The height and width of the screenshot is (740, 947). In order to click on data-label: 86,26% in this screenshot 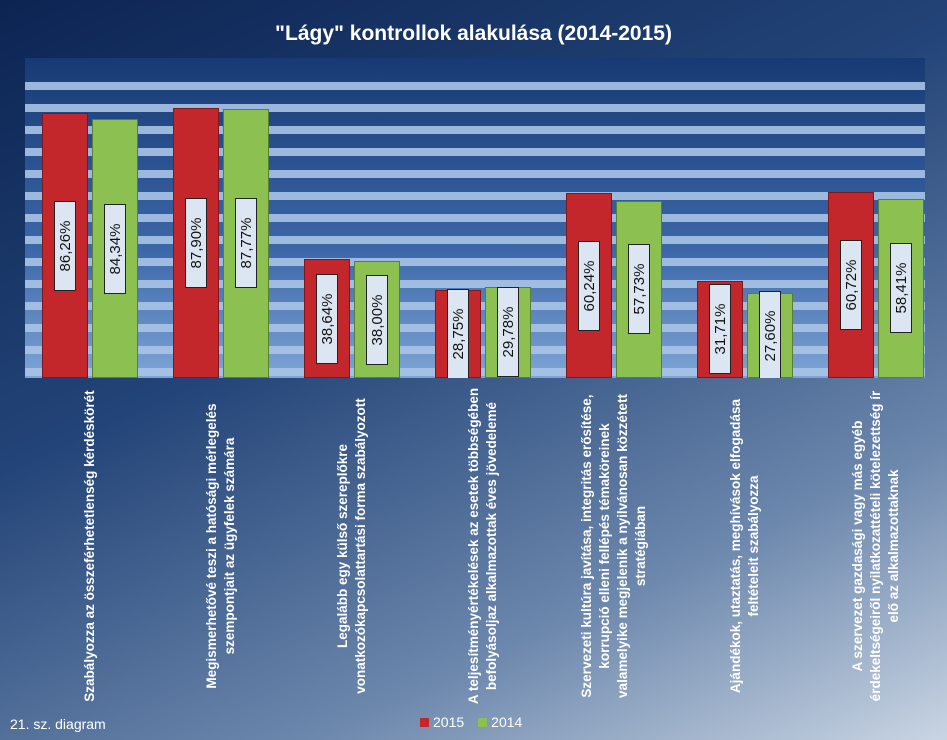, I will do `click(65, 245)`.